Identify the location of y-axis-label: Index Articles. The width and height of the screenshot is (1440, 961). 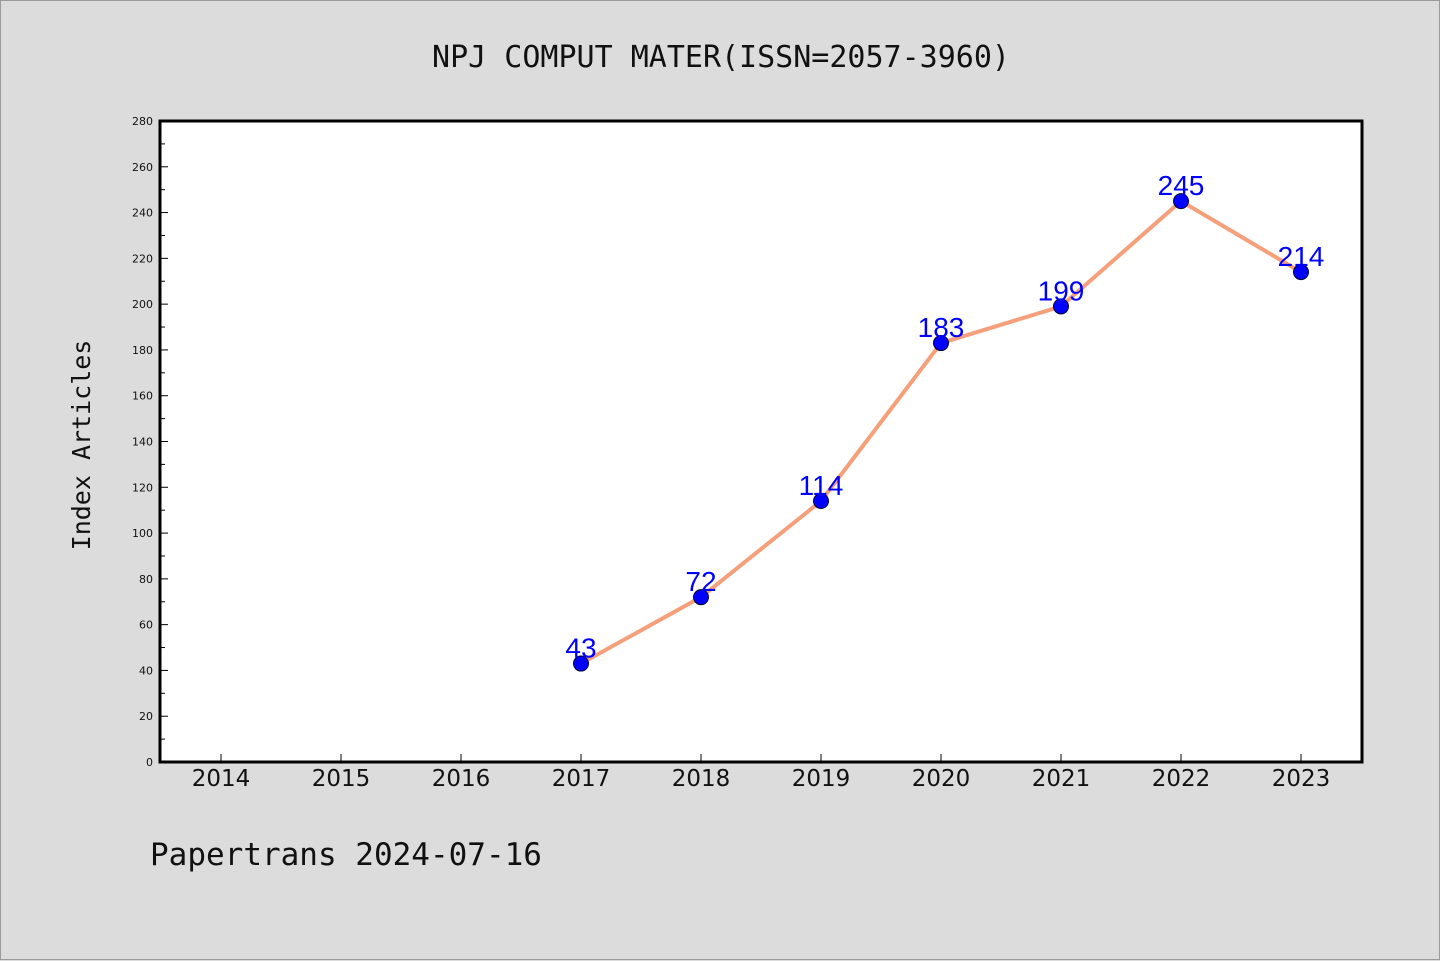
(81, 445).